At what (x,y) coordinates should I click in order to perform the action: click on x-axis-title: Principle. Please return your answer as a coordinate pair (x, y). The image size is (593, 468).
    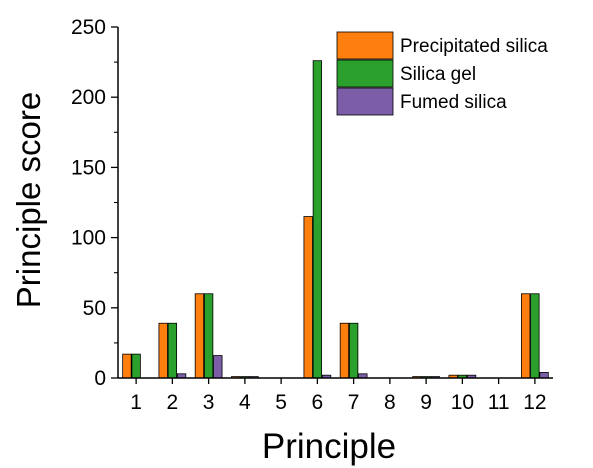
    Looking at the image, I should click on (329, 446).